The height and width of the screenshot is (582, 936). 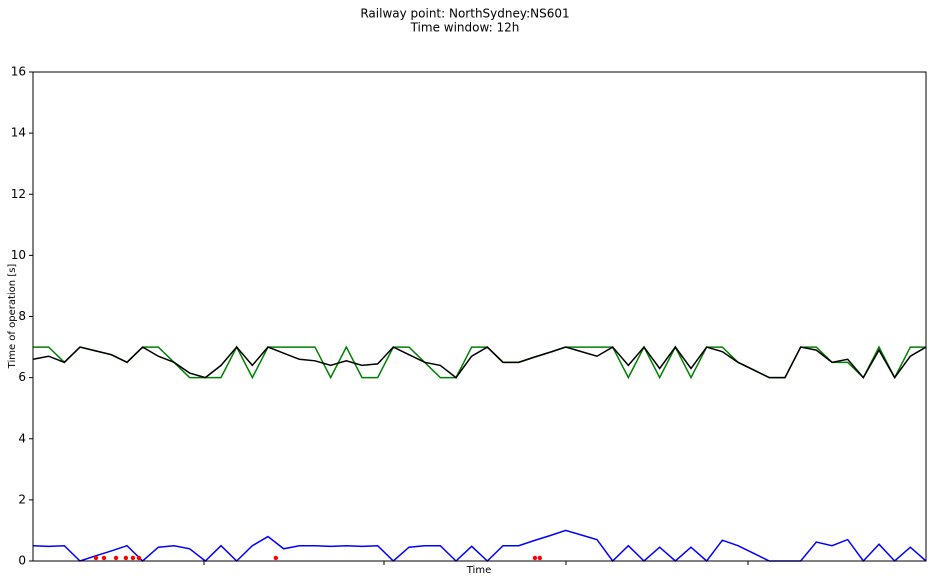 What do you see at coordinates (12, 317) in the screenshot?
I see `y-axis-label: Time of operation [s]` at bounding box center [12, 317].